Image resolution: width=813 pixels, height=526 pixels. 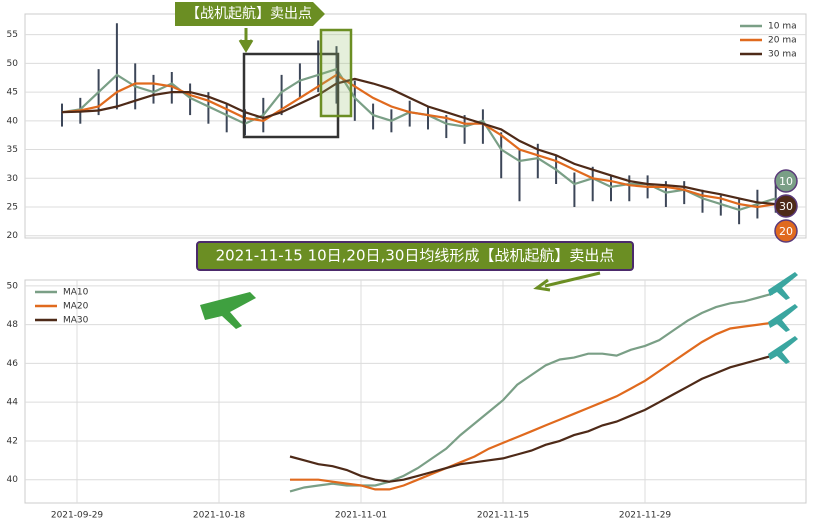 I want to click on y-tick-label: 55, so click(x=12, y=35).